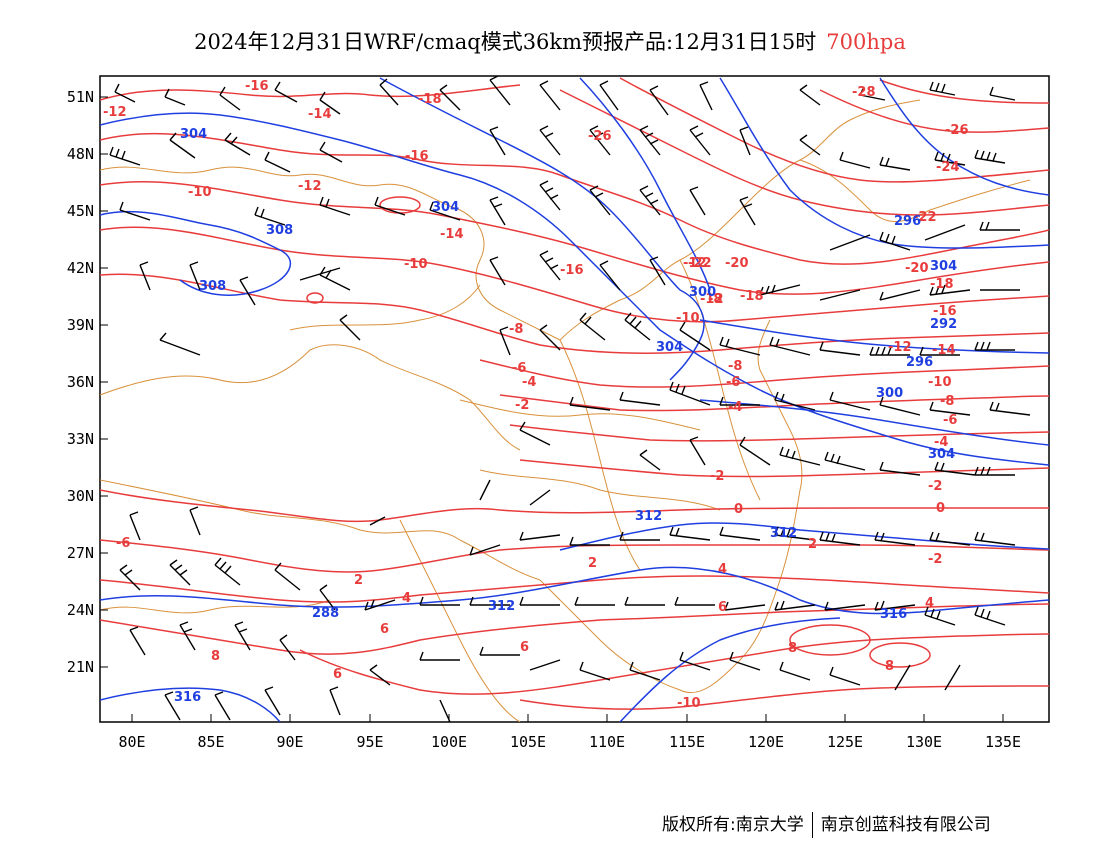 The image size is (1100, 850). What do you see at coordinates (279, 230) in the screenshot?
I see `height-label: 308` at bounding box center [279, 230].